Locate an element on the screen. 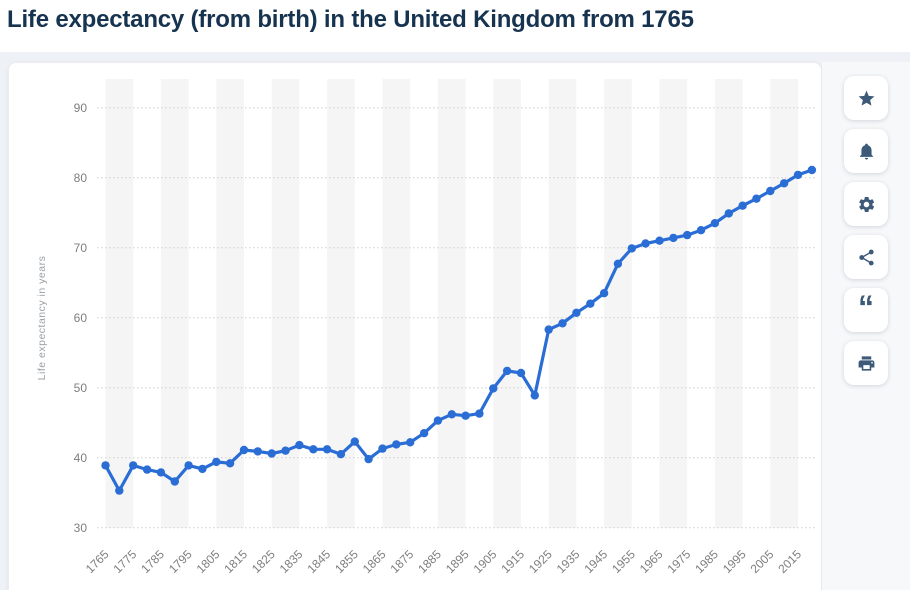  svg-text: 1925 is located at coordinates (540, 561).